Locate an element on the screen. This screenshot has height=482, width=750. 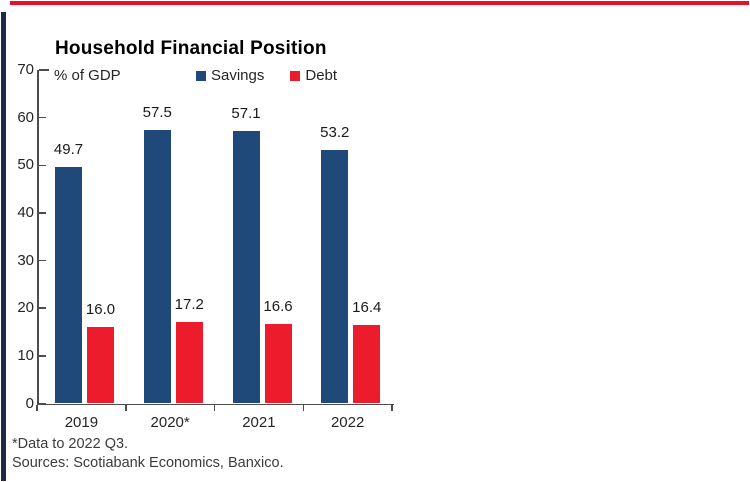
legend-item-debt: Debt is located at coordinates (313, 75).